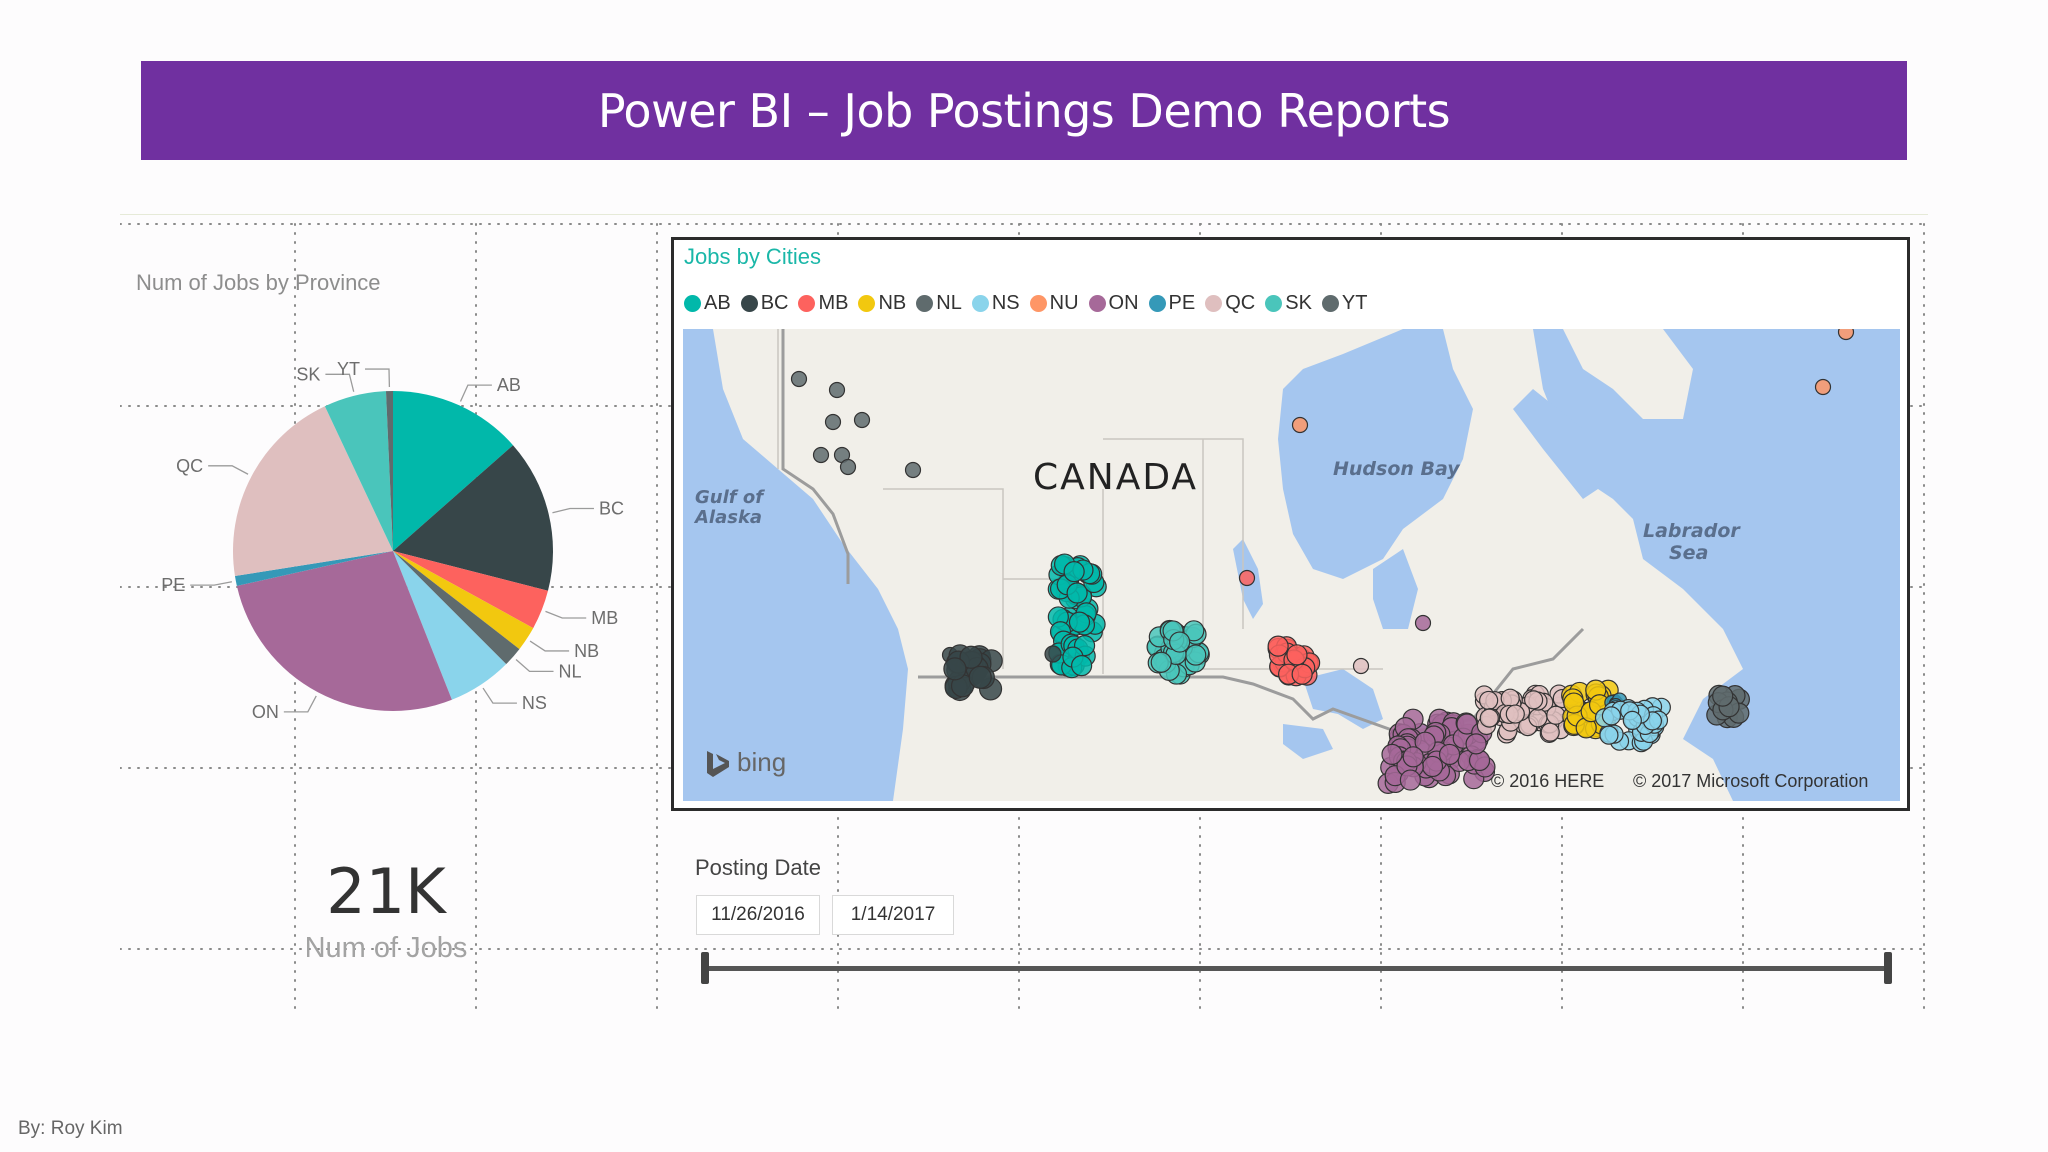 The height and width of the screenshot is (1152, 2048). Describe the element at coordinates (344, 631) in the screenshot. I see `pie-slice-on` at that location.